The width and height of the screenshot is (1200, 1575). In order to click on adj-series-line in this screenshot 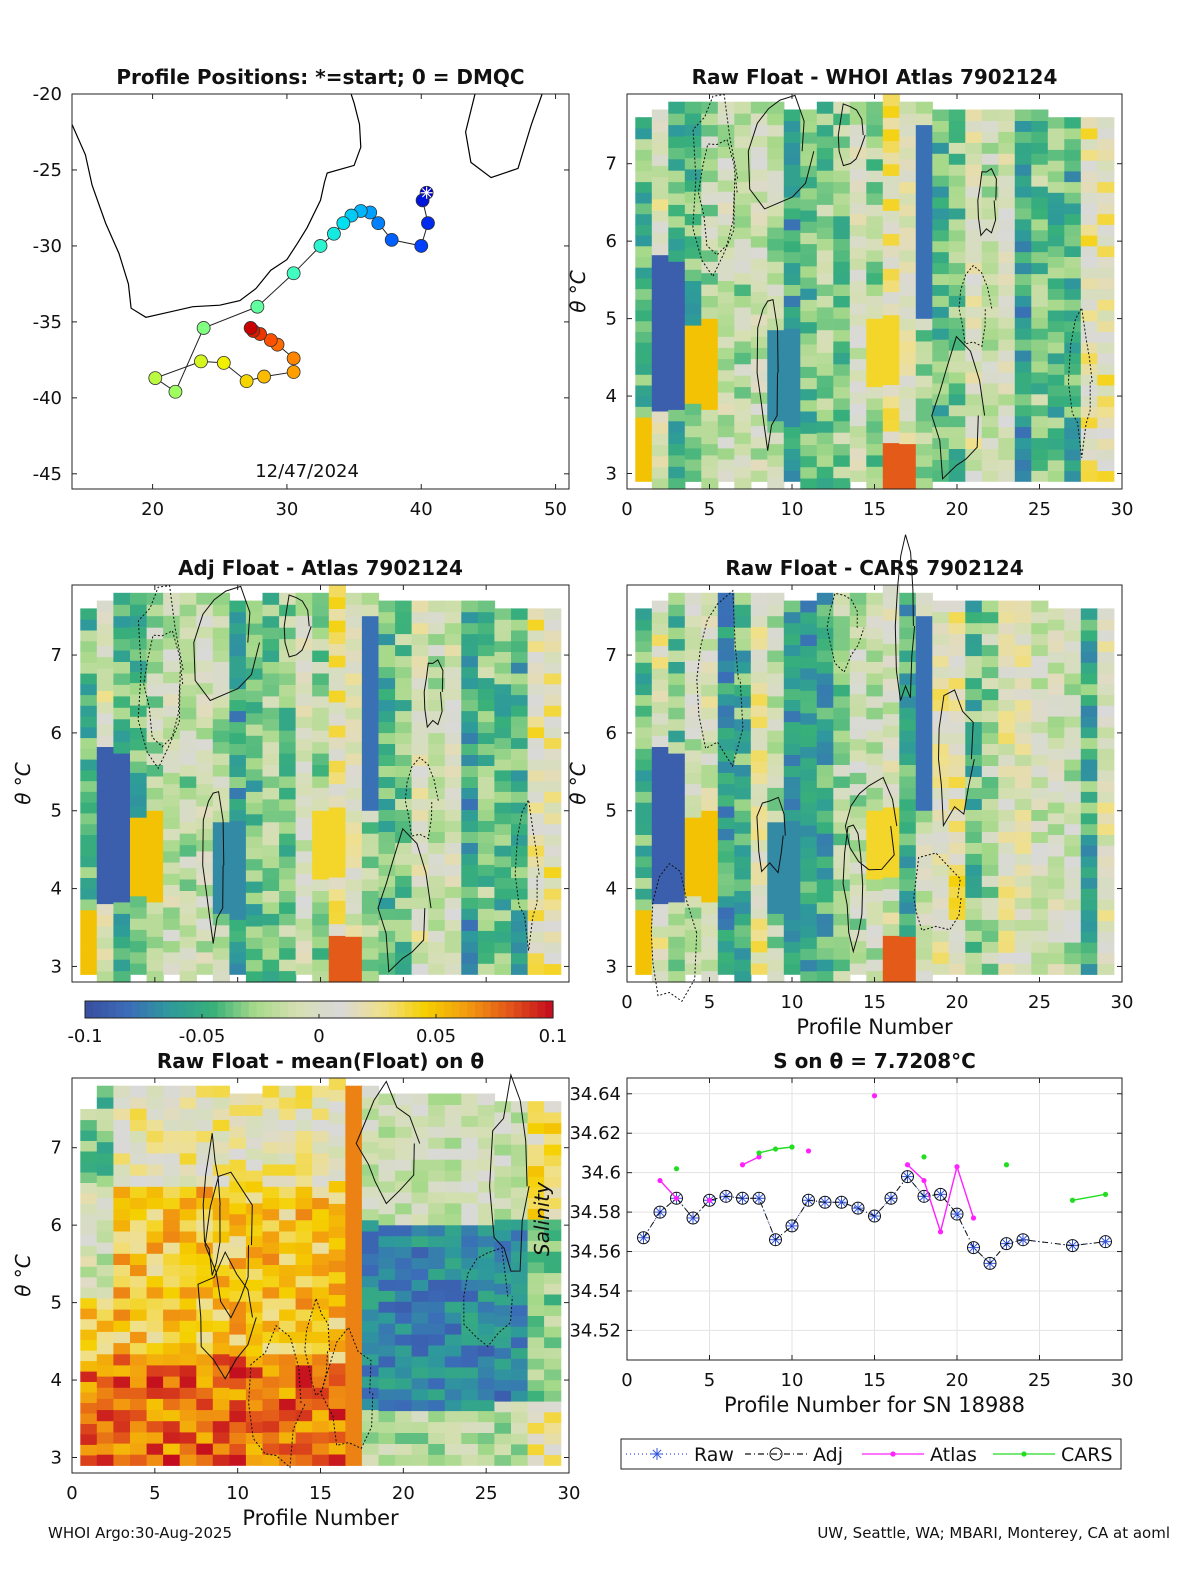, I will do `click(874, 1220)`.